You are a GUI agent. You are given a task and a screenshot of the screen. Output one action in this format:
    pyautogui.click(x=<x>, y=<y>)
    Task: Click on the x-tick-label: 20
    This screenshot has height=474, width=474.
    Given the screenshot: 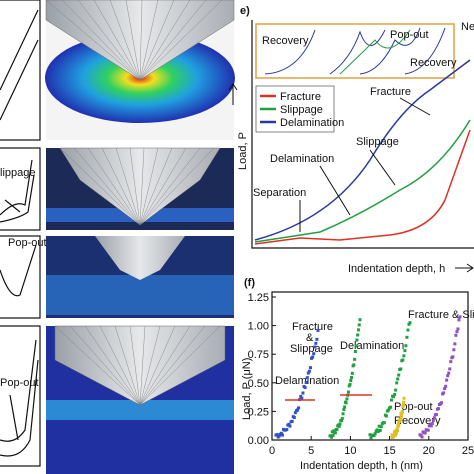 What is the action you would take?
    pyautogui.click(x=429, y=451)
    